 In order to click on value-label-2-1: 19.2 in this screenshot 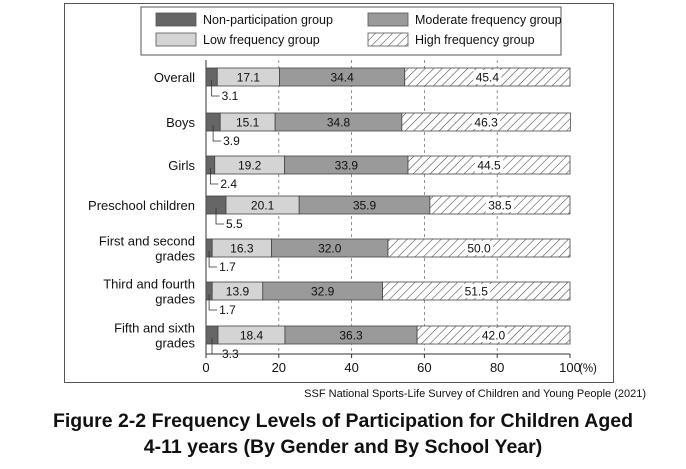, I will do `click(250, 166)`.